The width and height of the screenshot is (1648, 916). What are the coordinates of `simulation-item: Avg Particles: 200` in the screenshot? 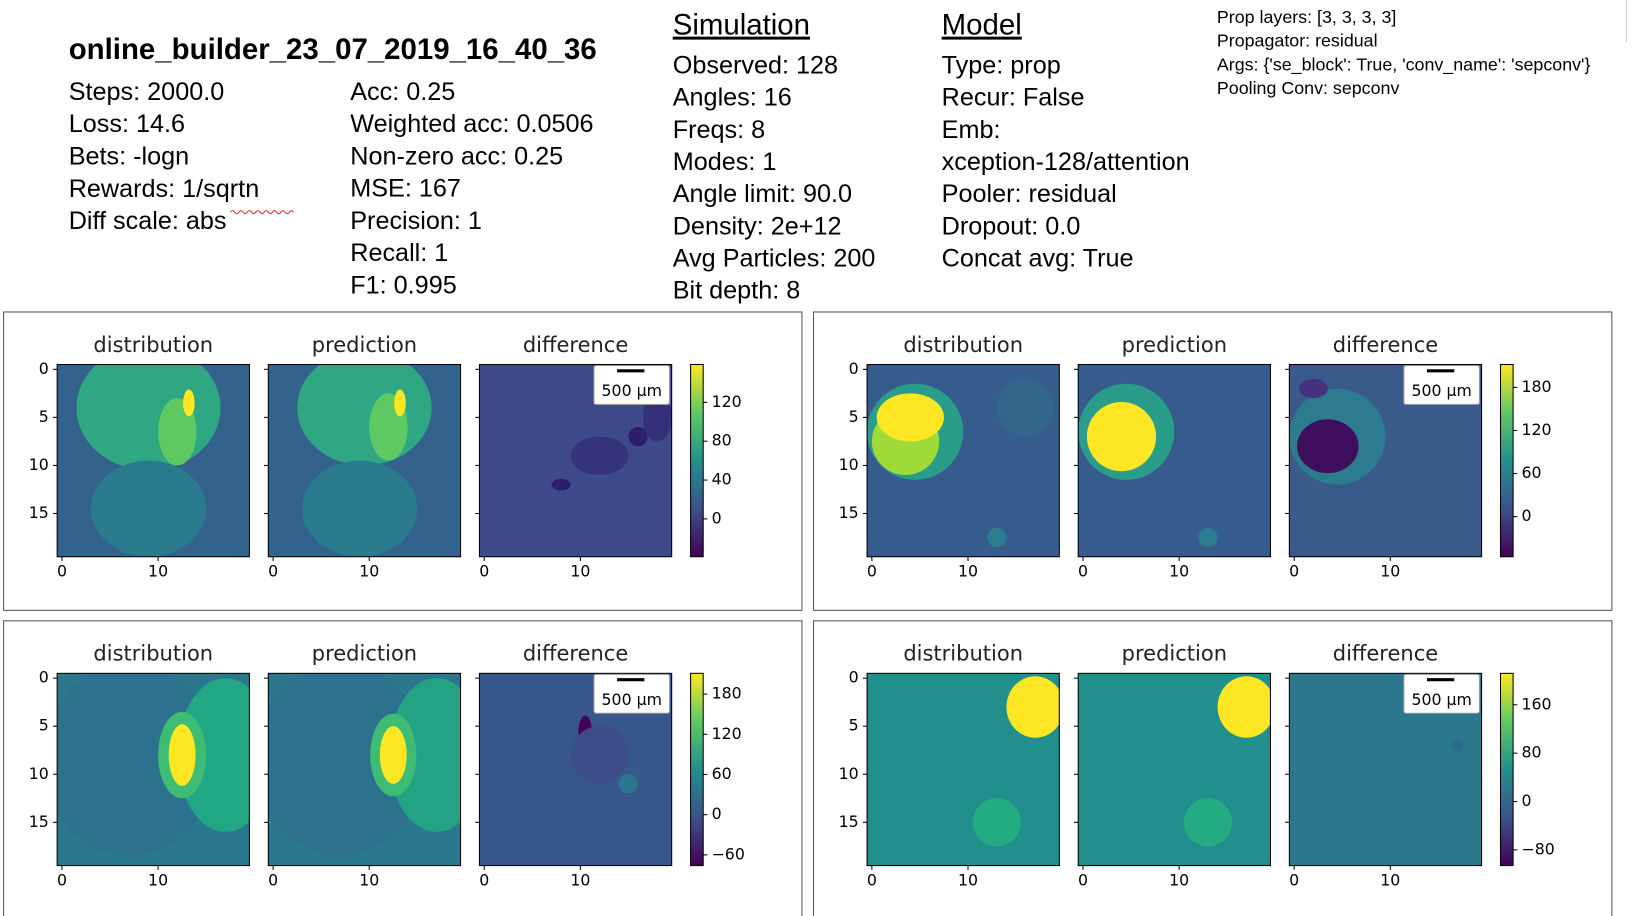 It's located at (774, 258).